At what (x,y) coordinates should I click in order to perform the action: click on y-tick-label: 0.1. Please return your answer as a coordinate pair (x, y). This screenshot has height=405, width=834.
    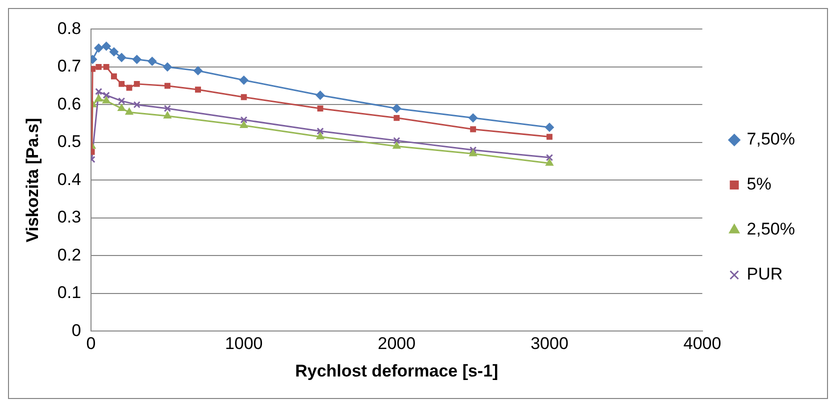
    Looking at the image, I should click on (69, 292).